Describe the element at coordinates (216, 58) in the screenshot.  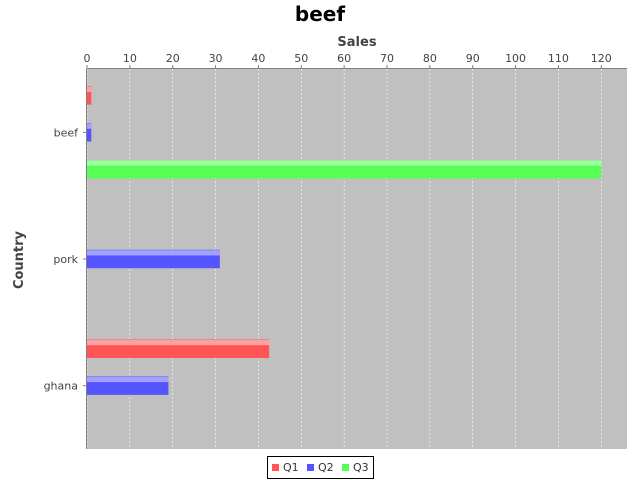
I see `x-tick-label: 30` at that location.